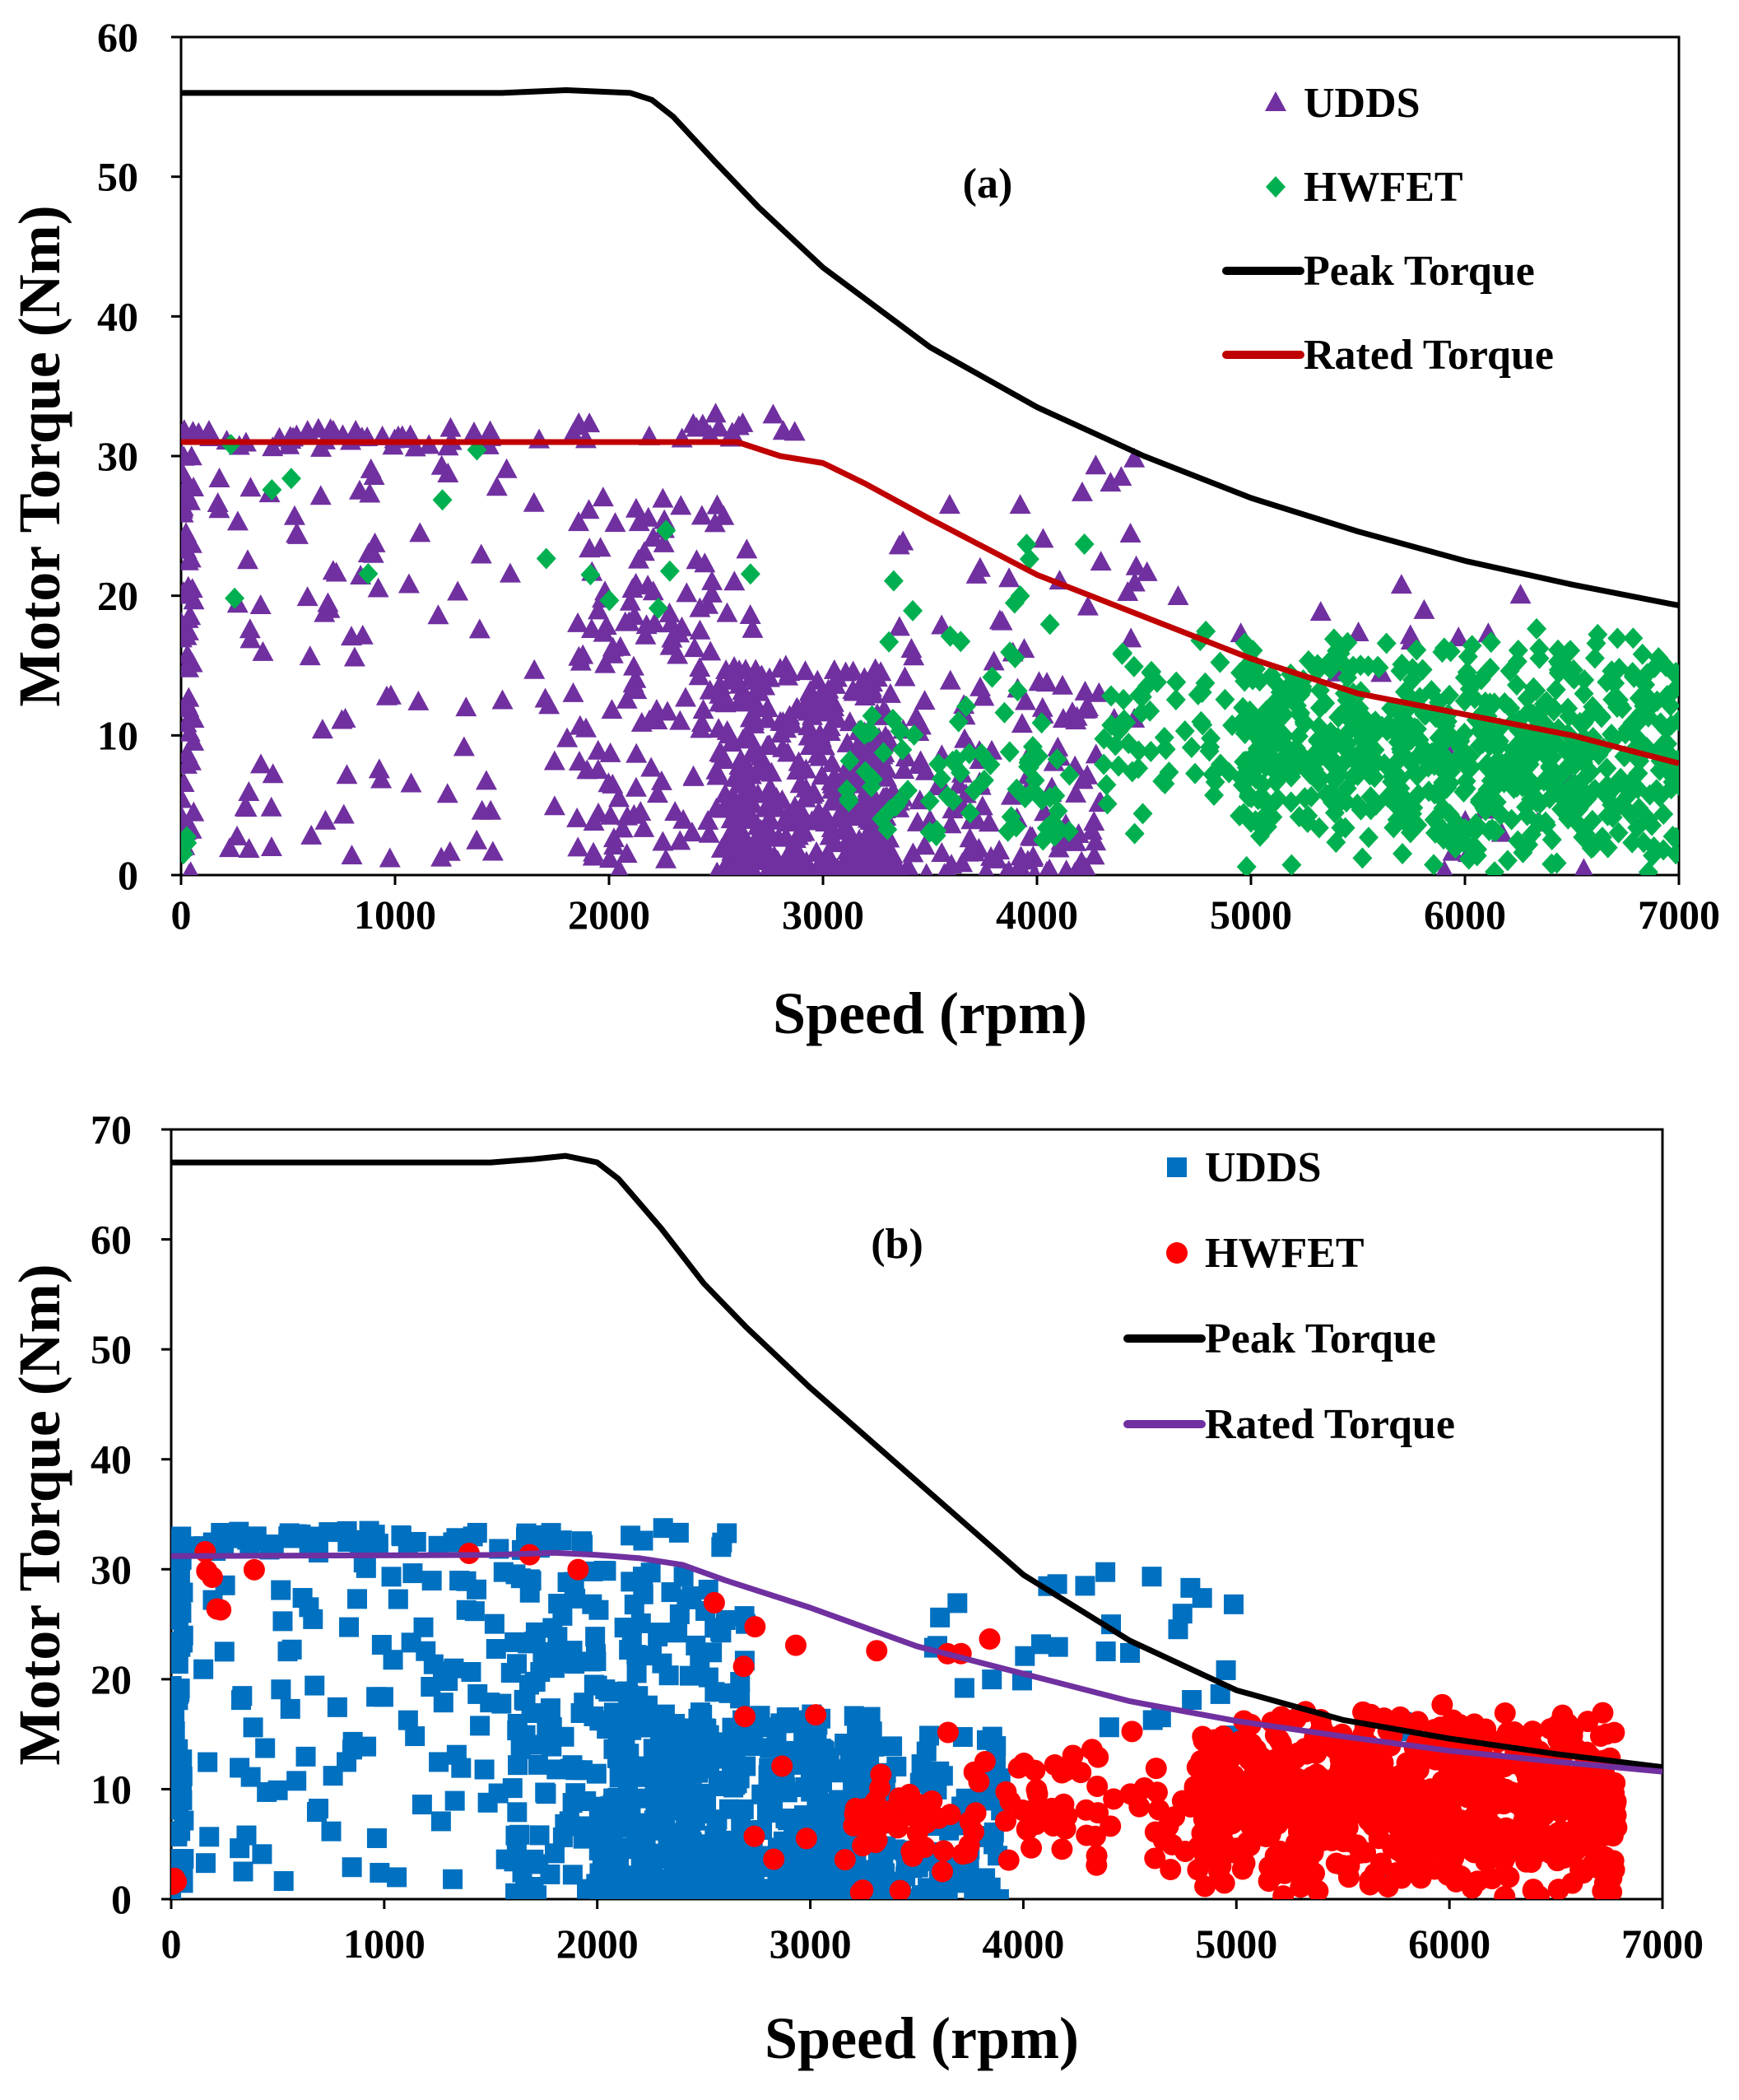  What do you see at coordinates (384, 1944) in the screenshot?
I see `x-tick-label: 1000` at bounding box center [384, 1944].